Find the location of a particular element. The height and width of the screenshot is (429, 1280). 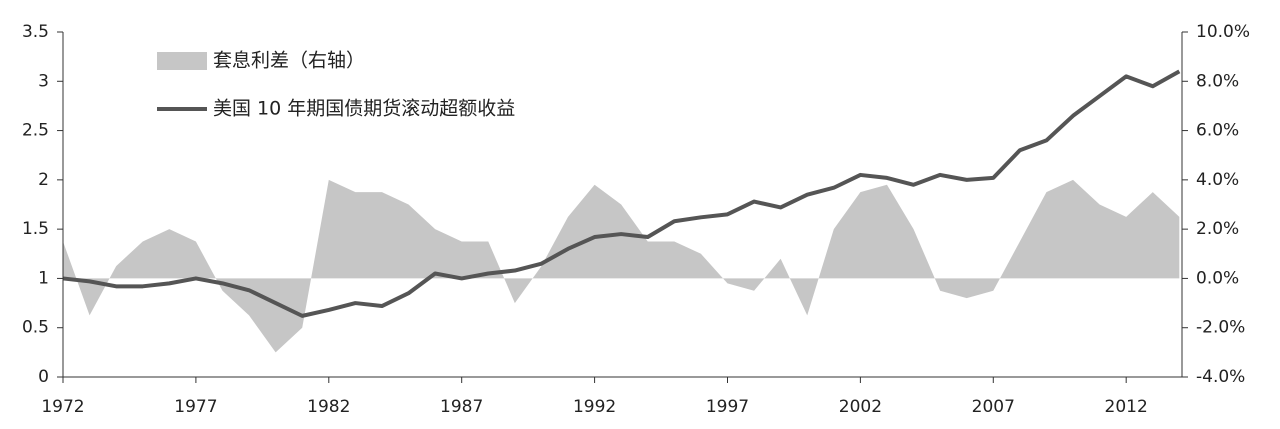

y-tick-label: 3.5 is located at coordinates (35, 32).